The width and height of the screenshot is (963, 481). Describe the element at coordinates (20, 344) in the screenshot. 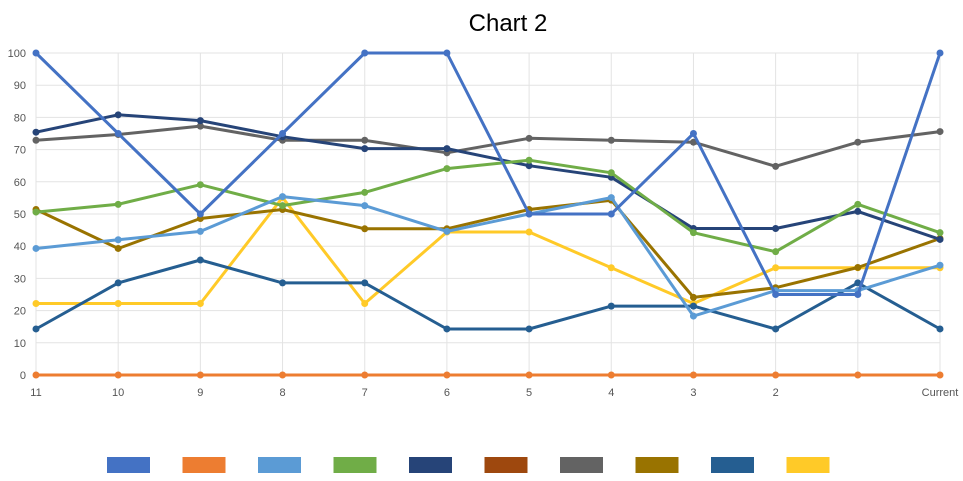

I see `y-tick-label: 10` at that location.